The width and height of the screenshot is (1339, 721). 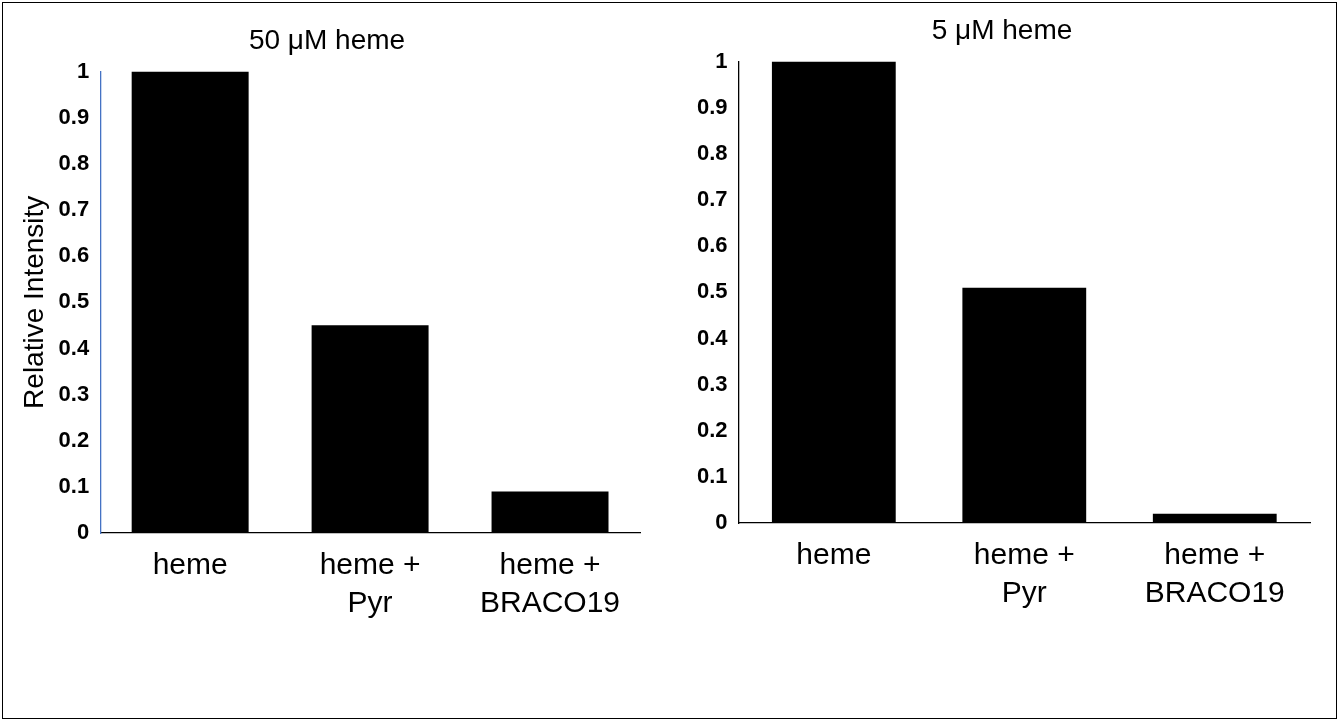 What do you see at coordinates (1002, 29) in the screenshot?
I see `chart-title: 5 μM heme` at bounding box center [1002, 29].